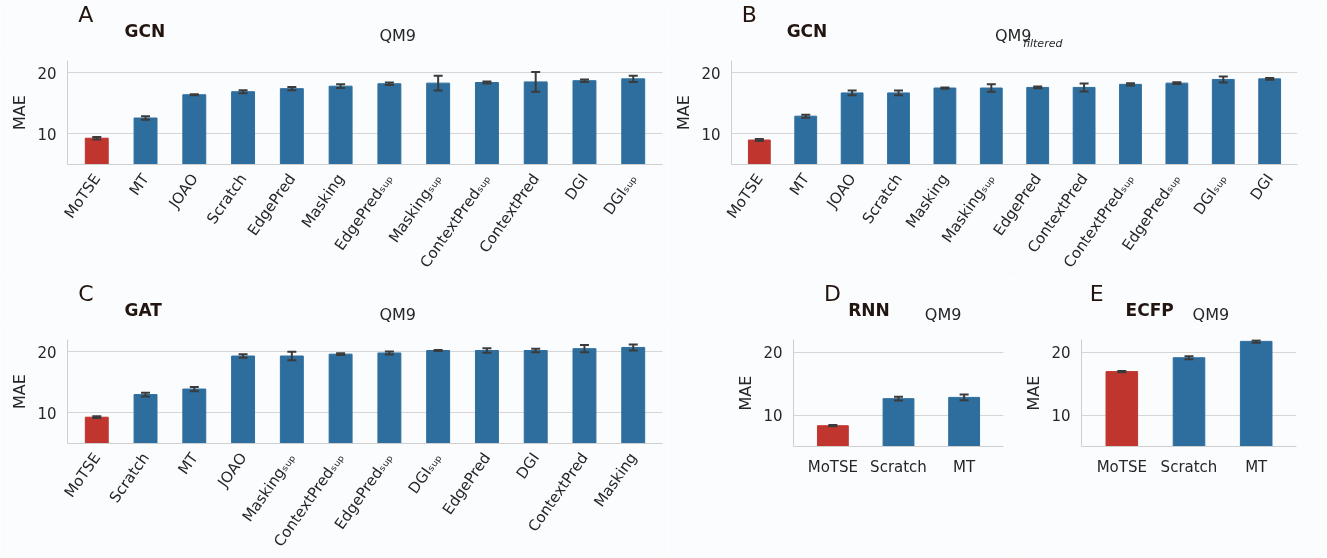 This screenshot has height=558, width=1327. Describe the element at coordinates (143, 309) in the screenshot. I see `text: GAT` at that location.